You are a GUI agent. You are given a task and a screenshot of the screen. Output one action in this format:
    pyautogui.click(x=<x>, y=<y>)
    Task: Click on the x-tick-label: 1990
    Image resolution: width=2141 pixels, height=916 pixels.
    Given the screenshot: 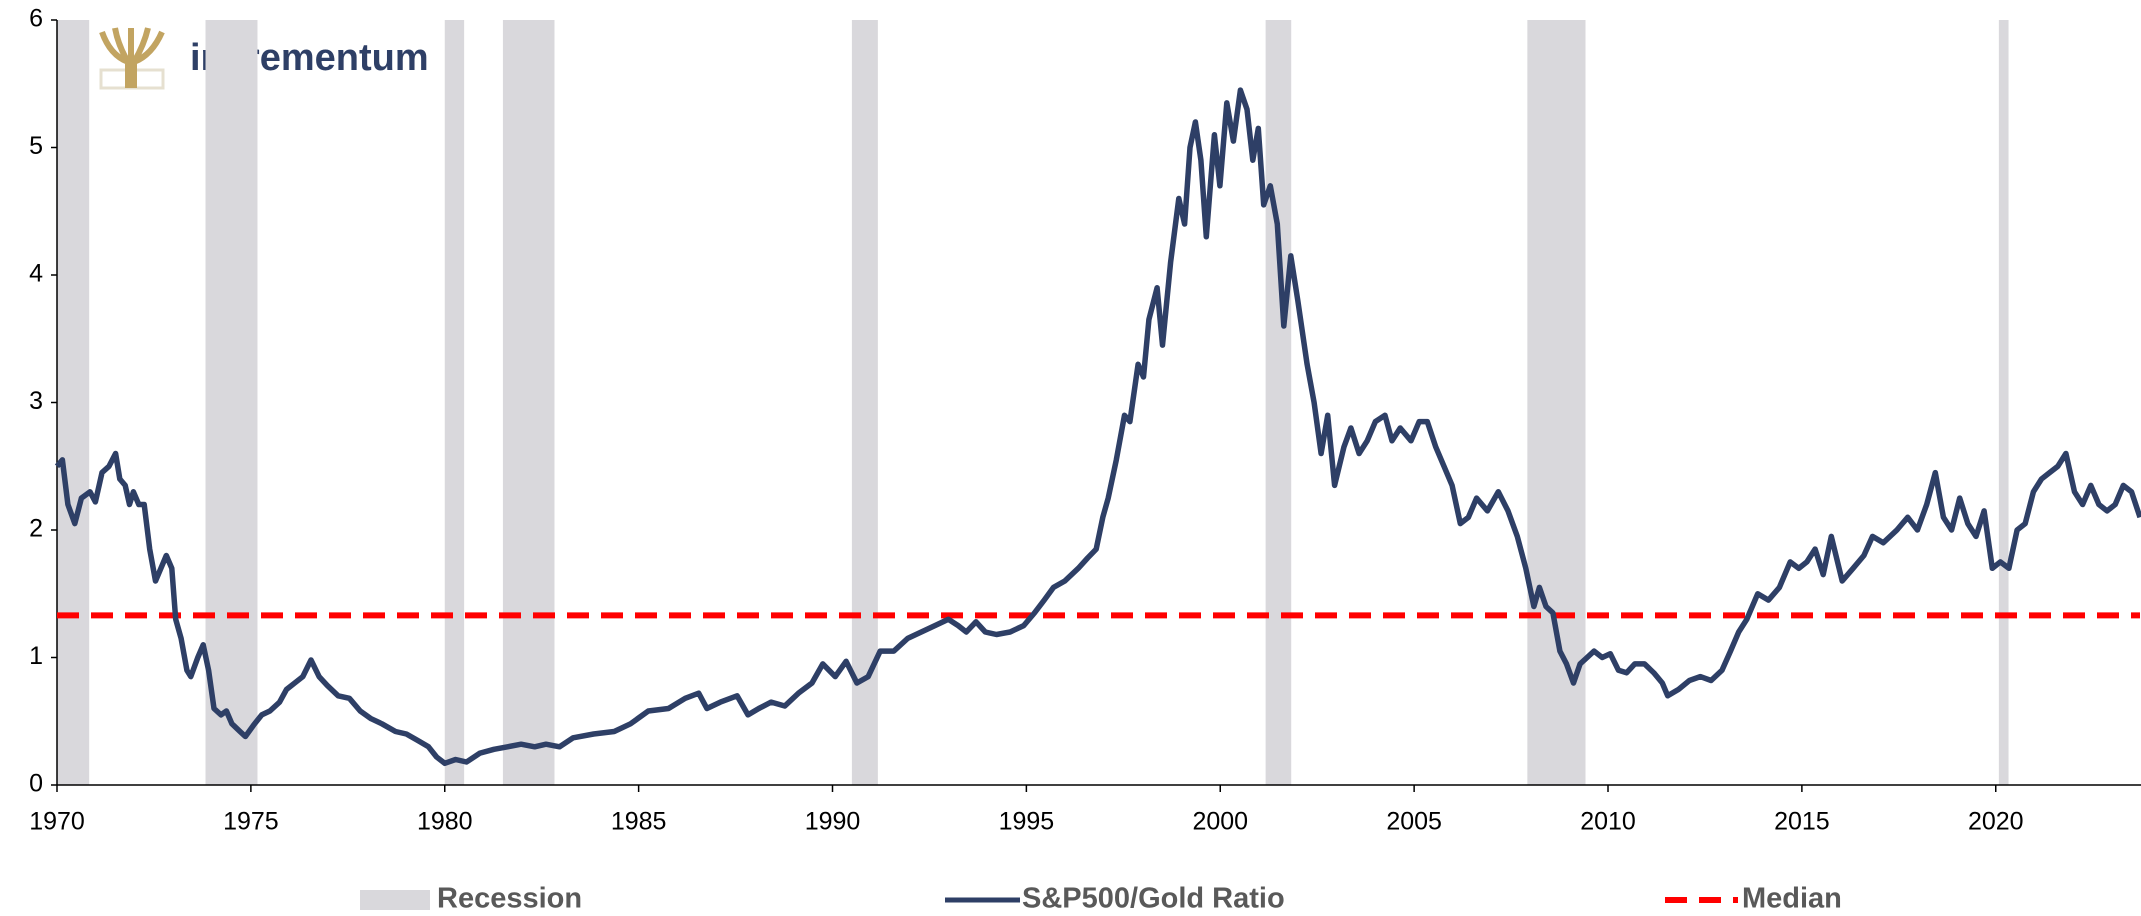 What is the action you would take?
    pyautogui.click(x=833, y=822)
    